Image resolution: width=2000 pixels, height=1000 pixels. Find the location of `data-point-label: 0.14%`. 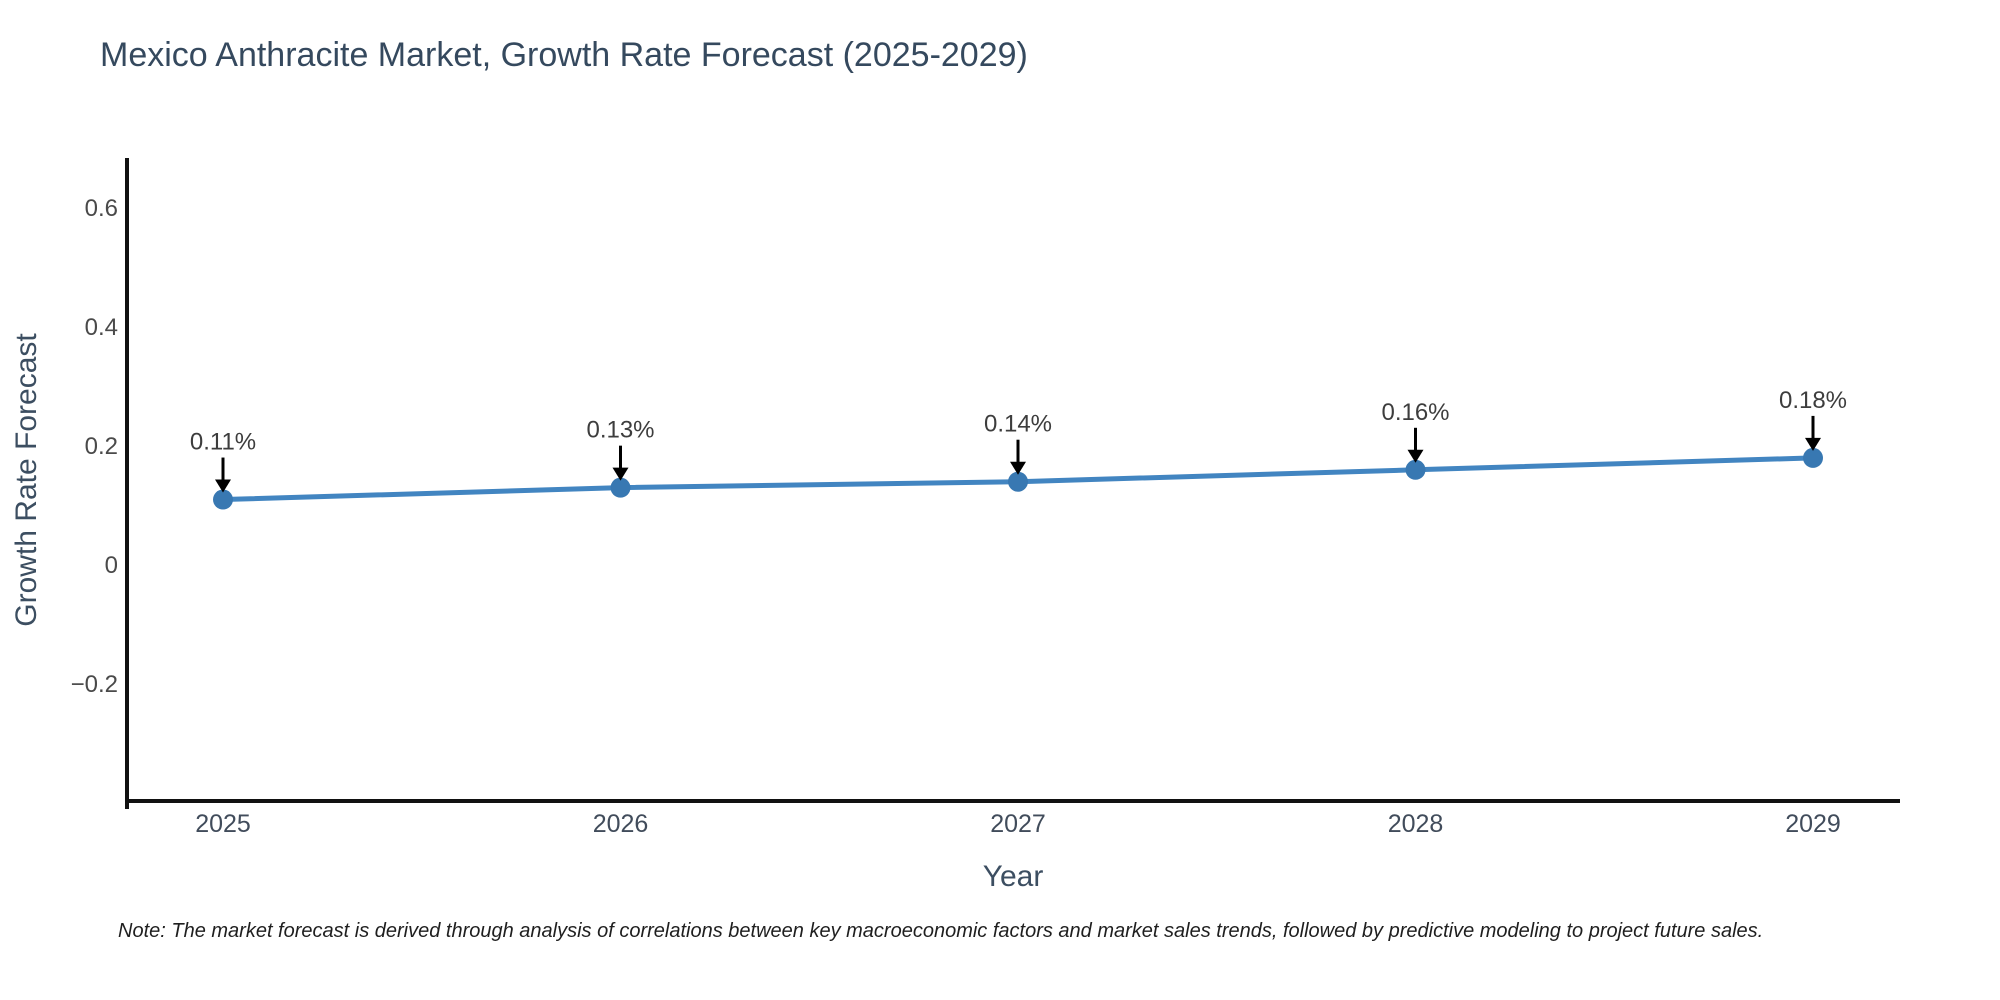

data-point-label: 0.14% is located at coordinates (1018, 424).